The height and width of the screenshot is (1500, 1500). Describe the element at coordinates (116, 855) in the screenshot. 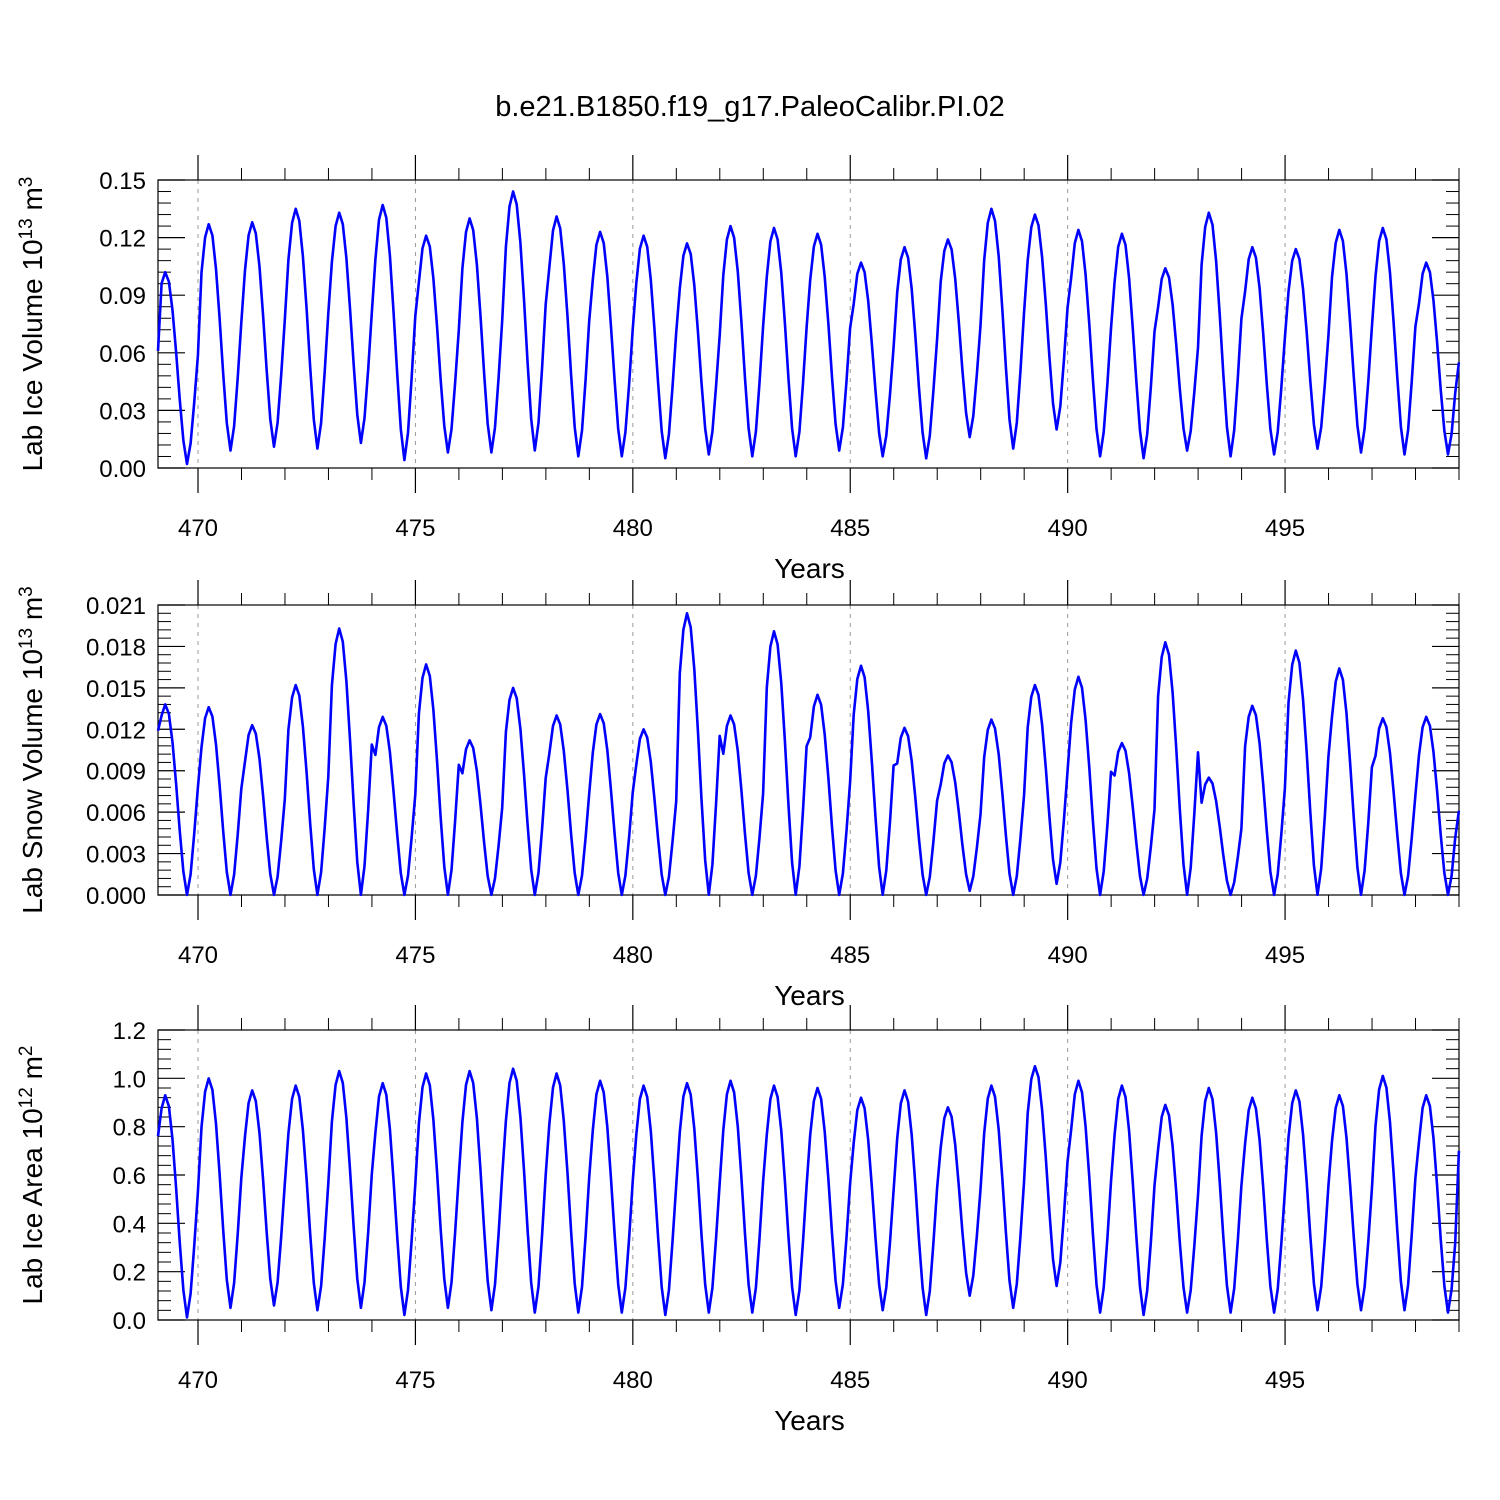

I see `y-tick-label: 0.003` at that location.